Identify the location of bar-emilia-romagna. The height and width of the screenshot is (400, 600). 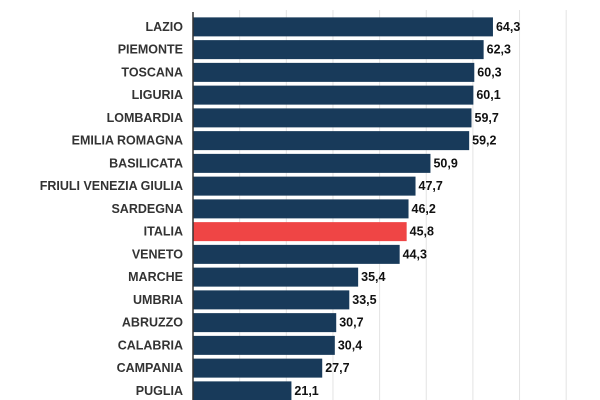
(331, 141).